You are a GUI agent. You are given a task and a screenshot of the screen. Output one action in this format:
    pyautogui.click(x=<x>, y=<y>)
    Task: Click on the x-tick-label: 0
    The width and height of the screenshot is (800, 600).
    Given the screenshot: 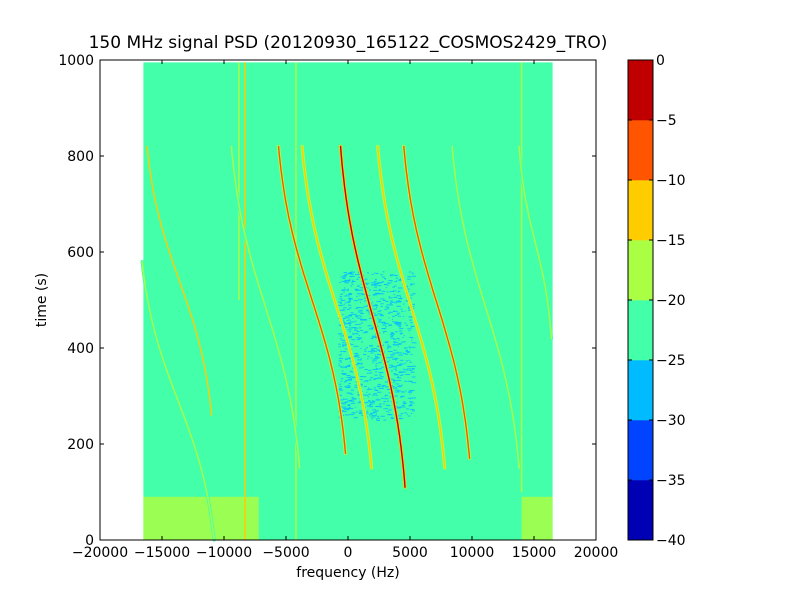 What is the action you would take?
    pyautogui.click(x=348, y=553)
    